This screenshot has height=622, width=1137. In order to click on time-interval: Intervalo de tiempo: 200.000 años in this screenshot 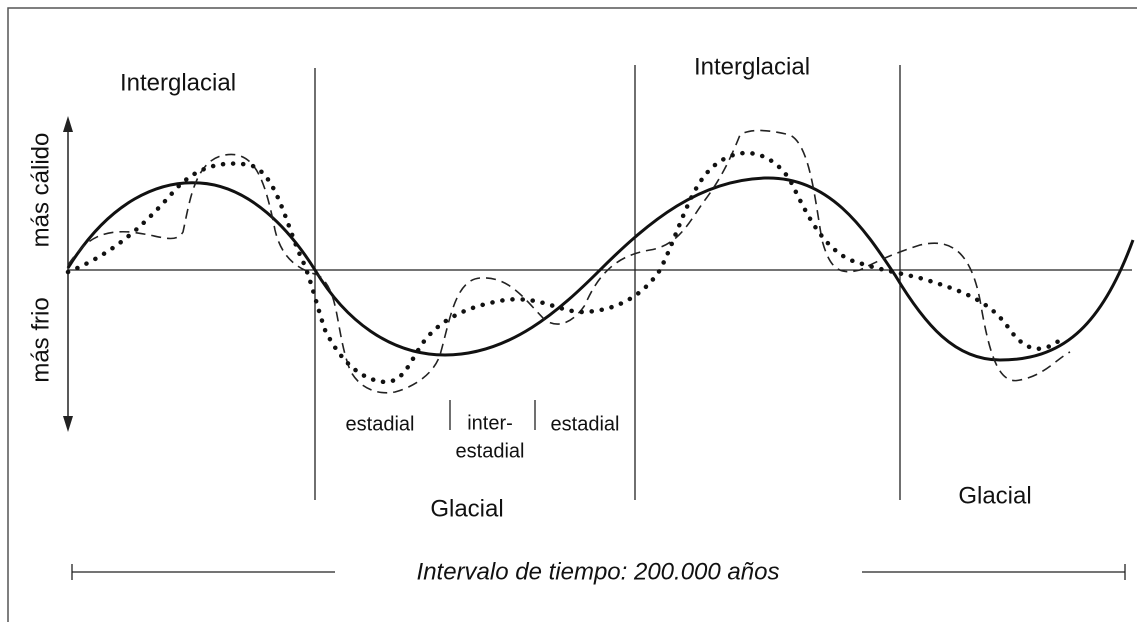, I will do `click(598, 571)`.